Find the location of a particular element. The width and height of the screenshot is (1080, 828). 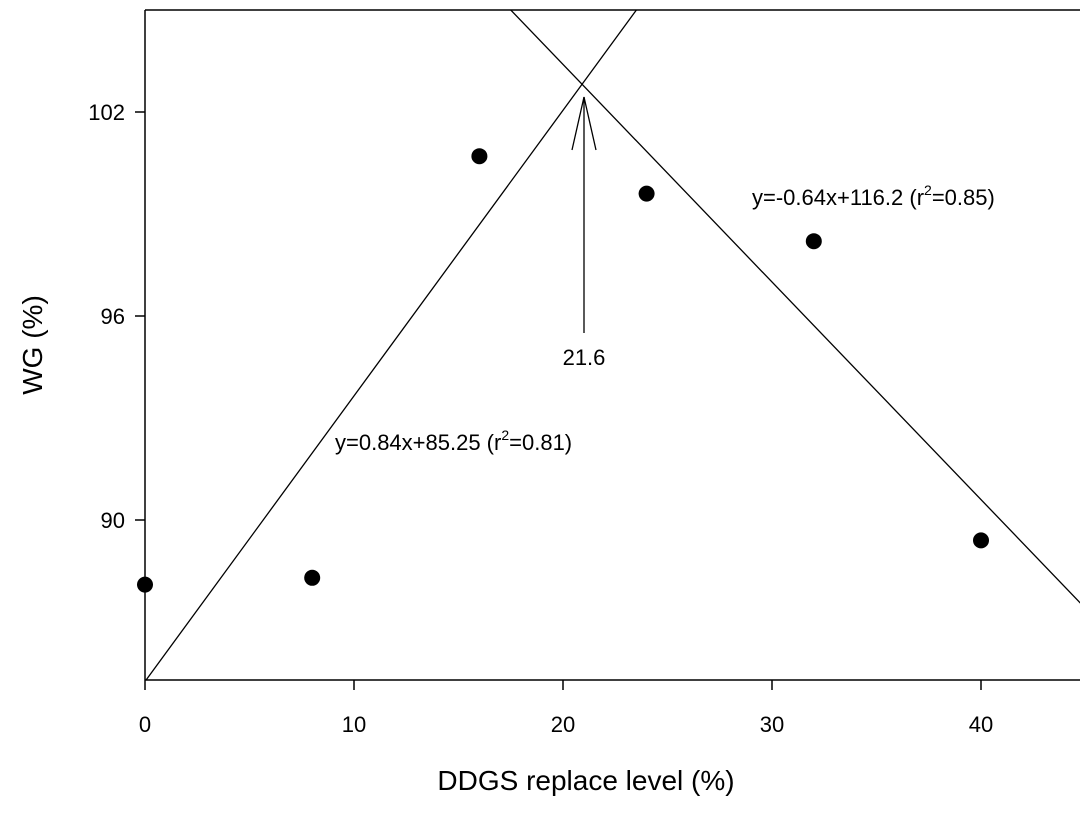

equation-2-superscript: 2 is located at coordinates (928, 190).